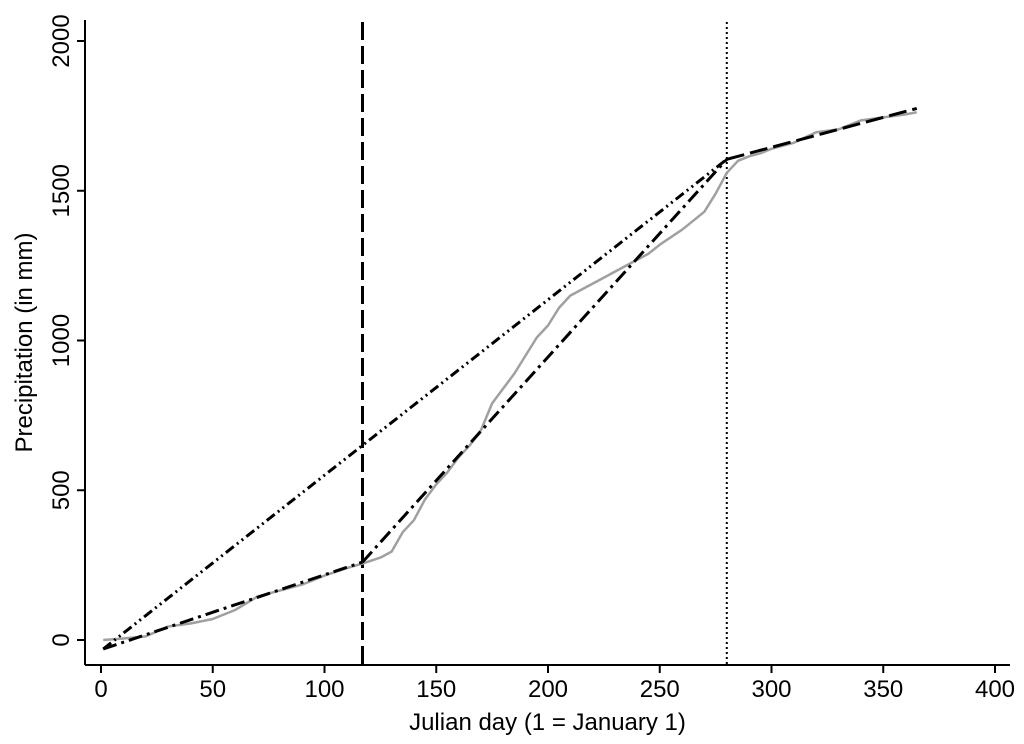  What do you see at coordinates (547, 722) in the screenshot?
I see `x-axis-title: Julian day (1 = January 1)` at bounding box center [547, 722].